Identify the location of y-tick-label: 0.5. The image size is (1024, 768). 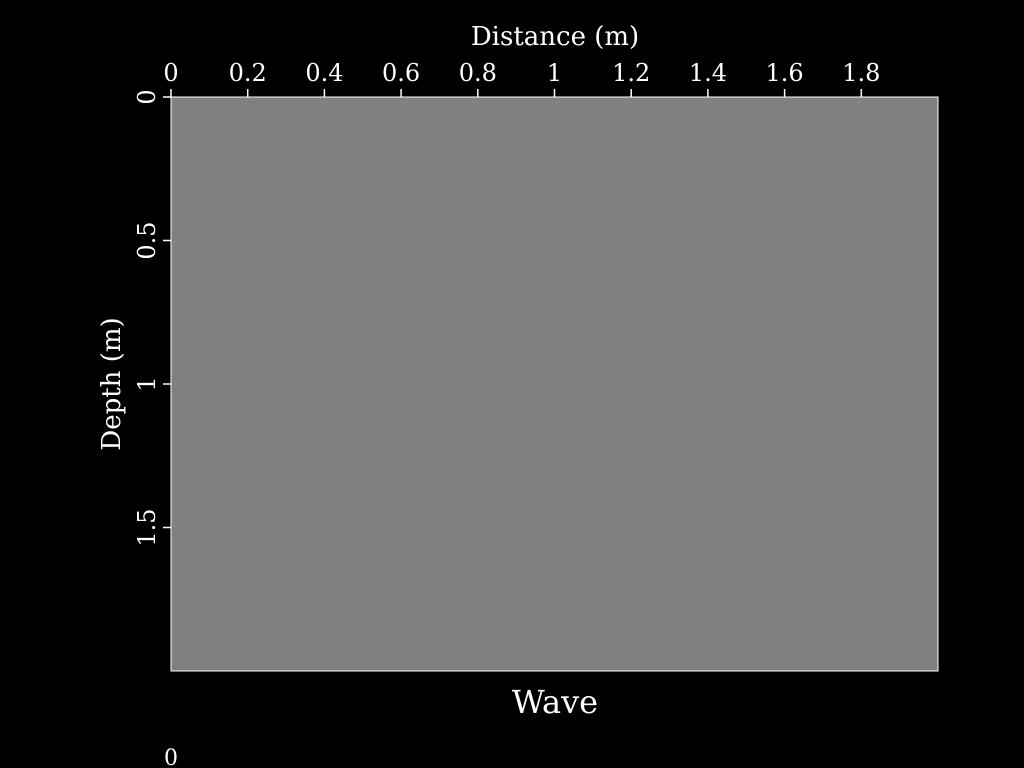
(147, 240).